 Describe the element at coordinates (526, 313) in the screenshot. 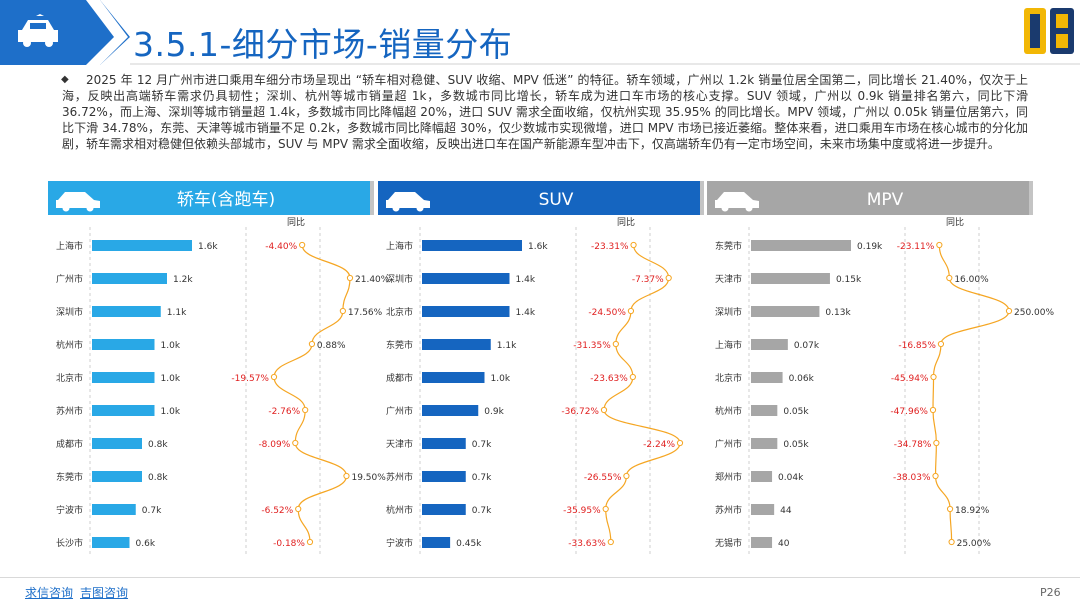

I see `bar-value-label: 1.4k` at that location.